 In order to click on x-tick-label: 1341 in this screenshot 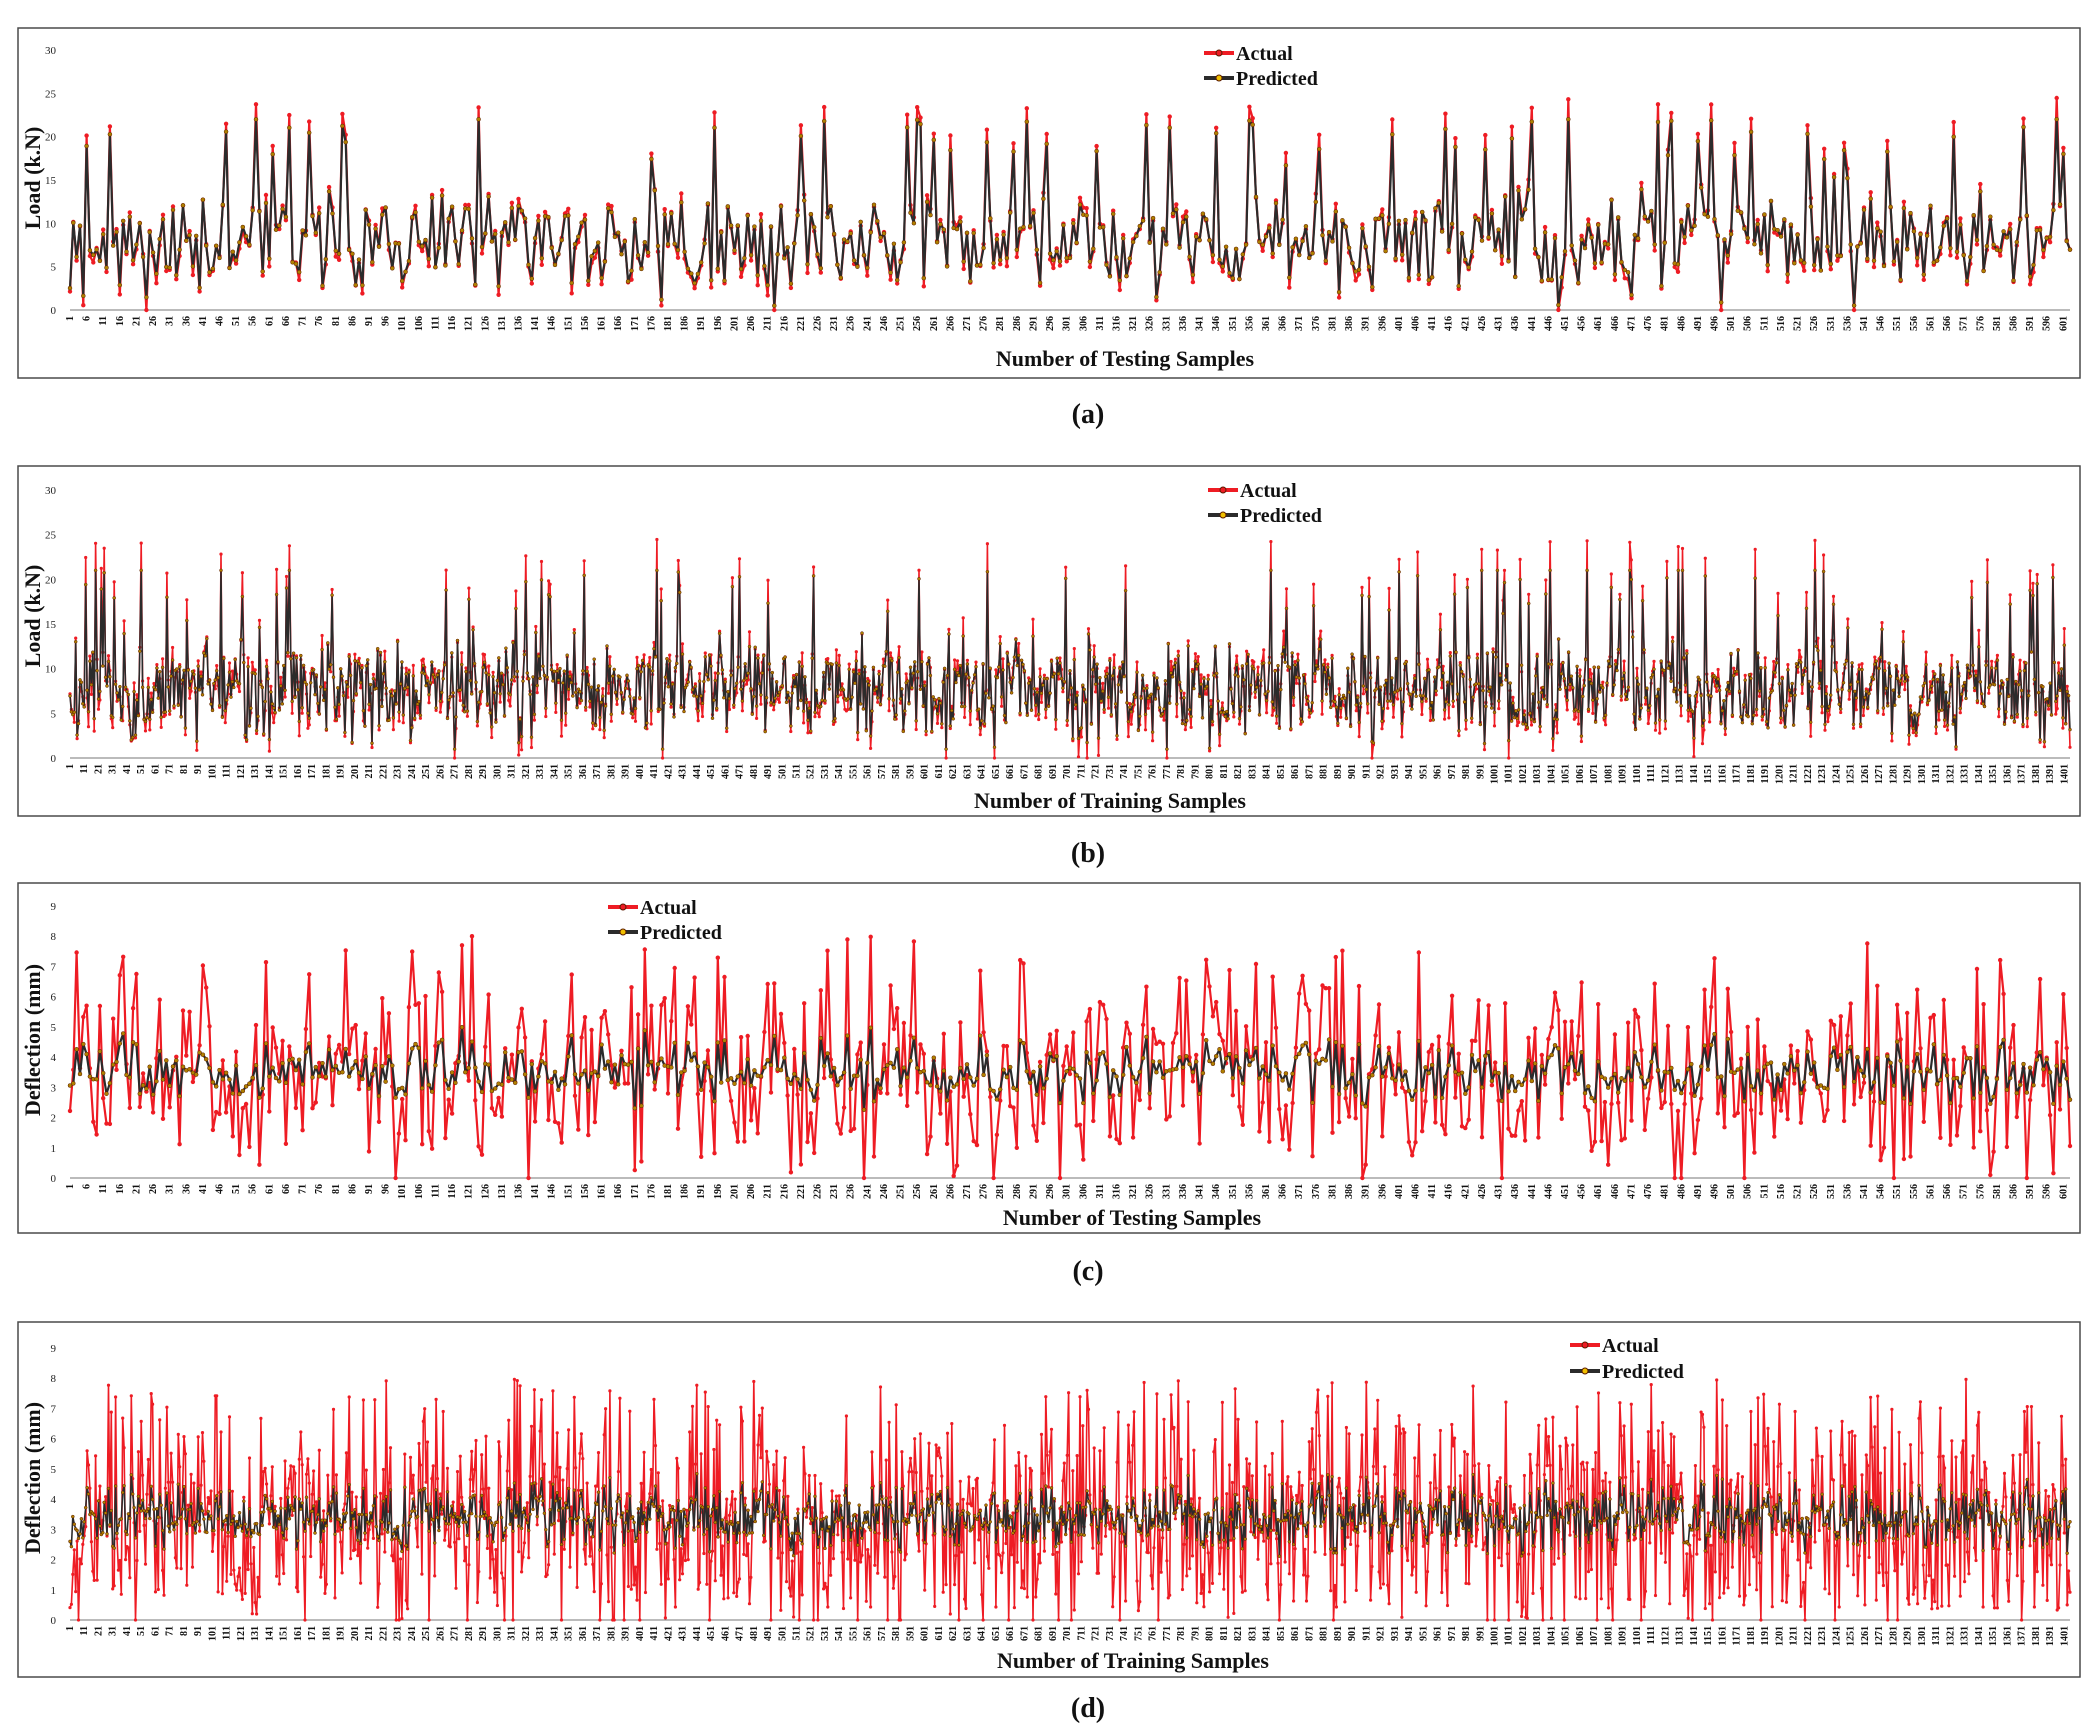, I will do `click(1979, 774)`.